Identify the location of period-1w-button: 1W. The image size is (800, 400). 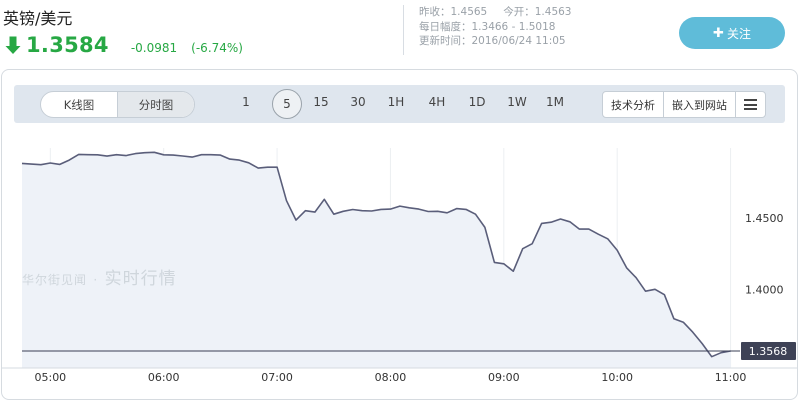
(517, 102).